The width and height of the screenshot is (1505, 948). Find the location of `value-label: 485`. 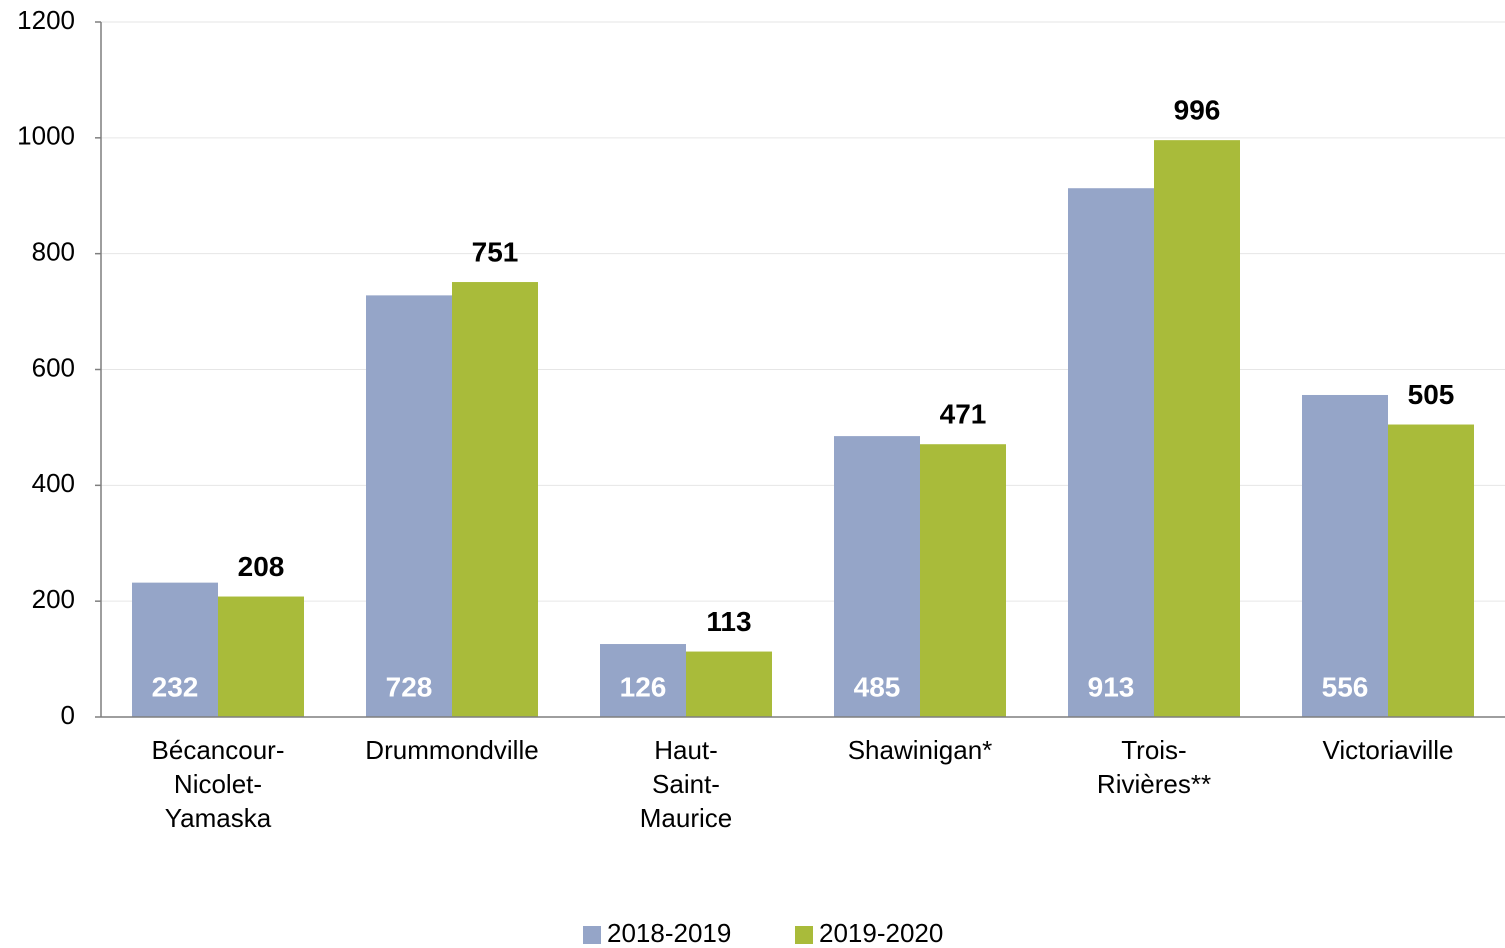

value-label: 485 is located at coordinates (877, 686).